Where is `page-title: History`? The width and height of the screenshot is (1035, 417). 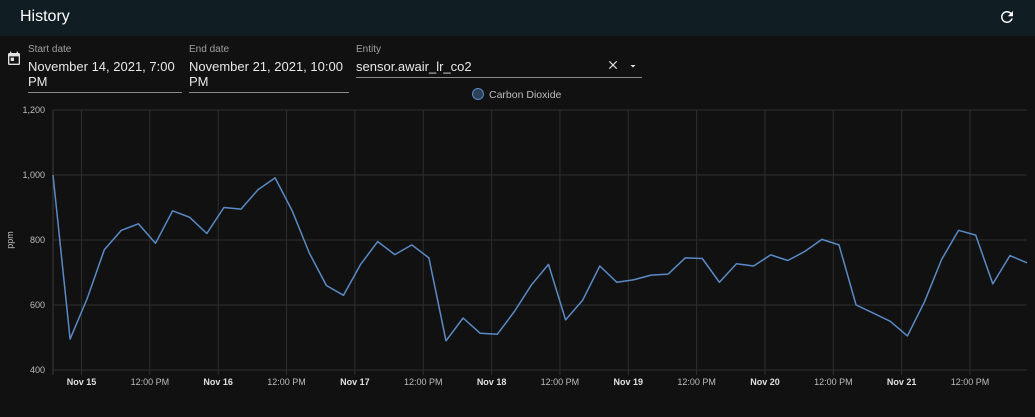
page-title: History is located at coordinates (45, 16).